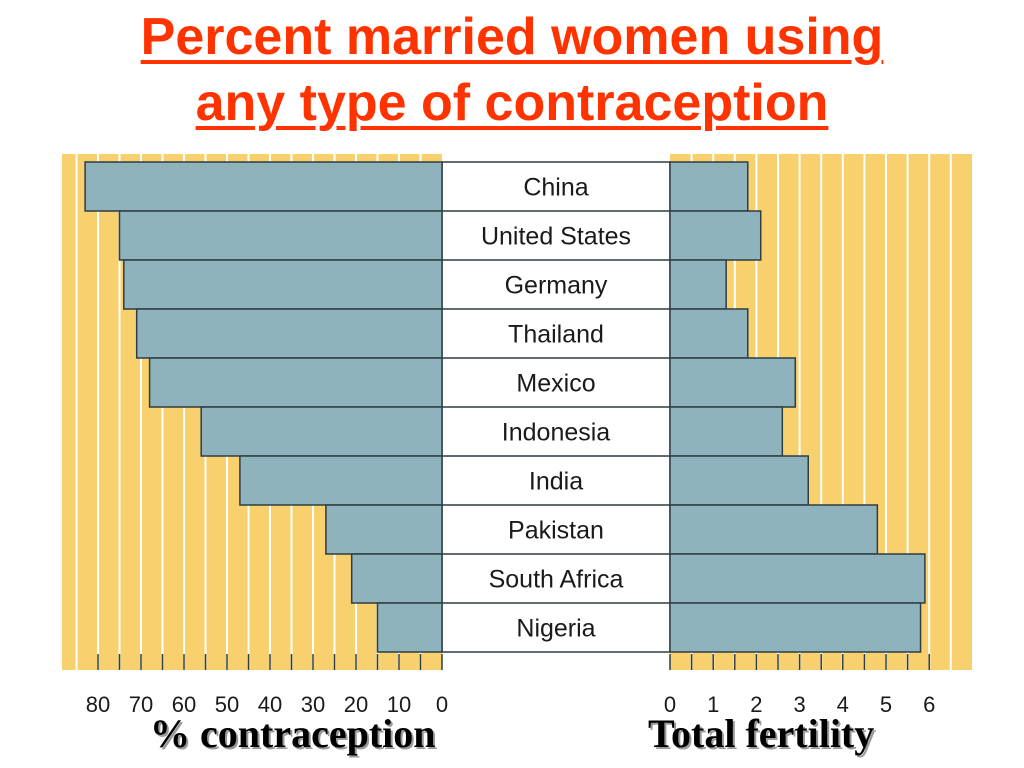 The width and height of the screenshot is (1024, 768). I want to click on left-tick-label: 60, so click(184, 704).